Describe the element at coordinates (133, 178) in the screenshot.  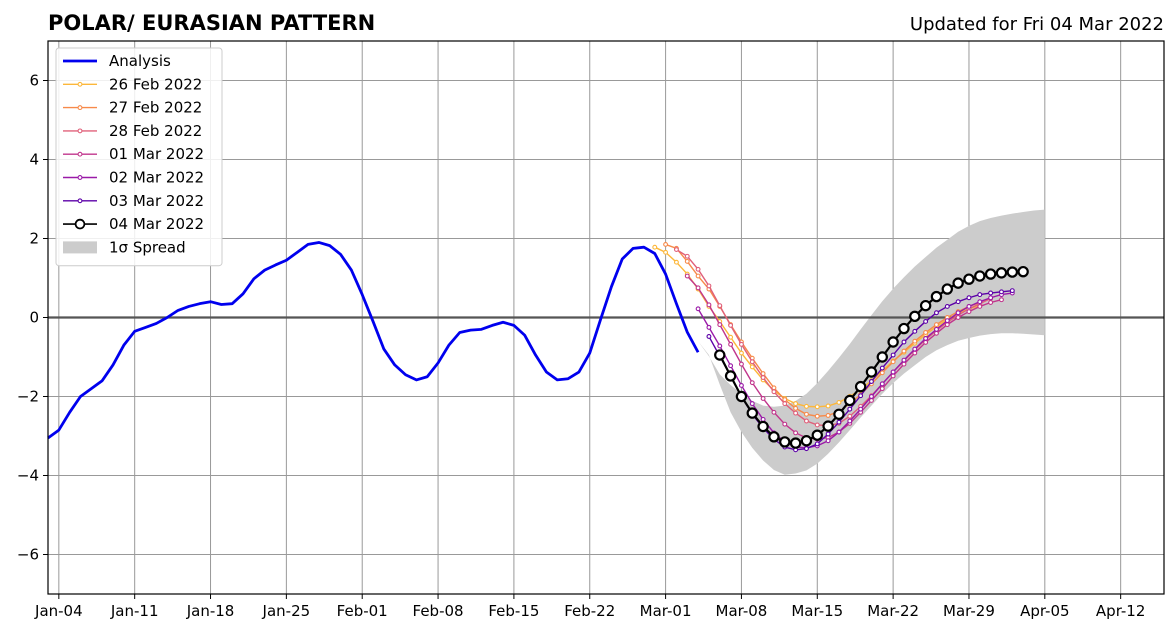
I see `legend-item: 02 Mar 2022` at that location.